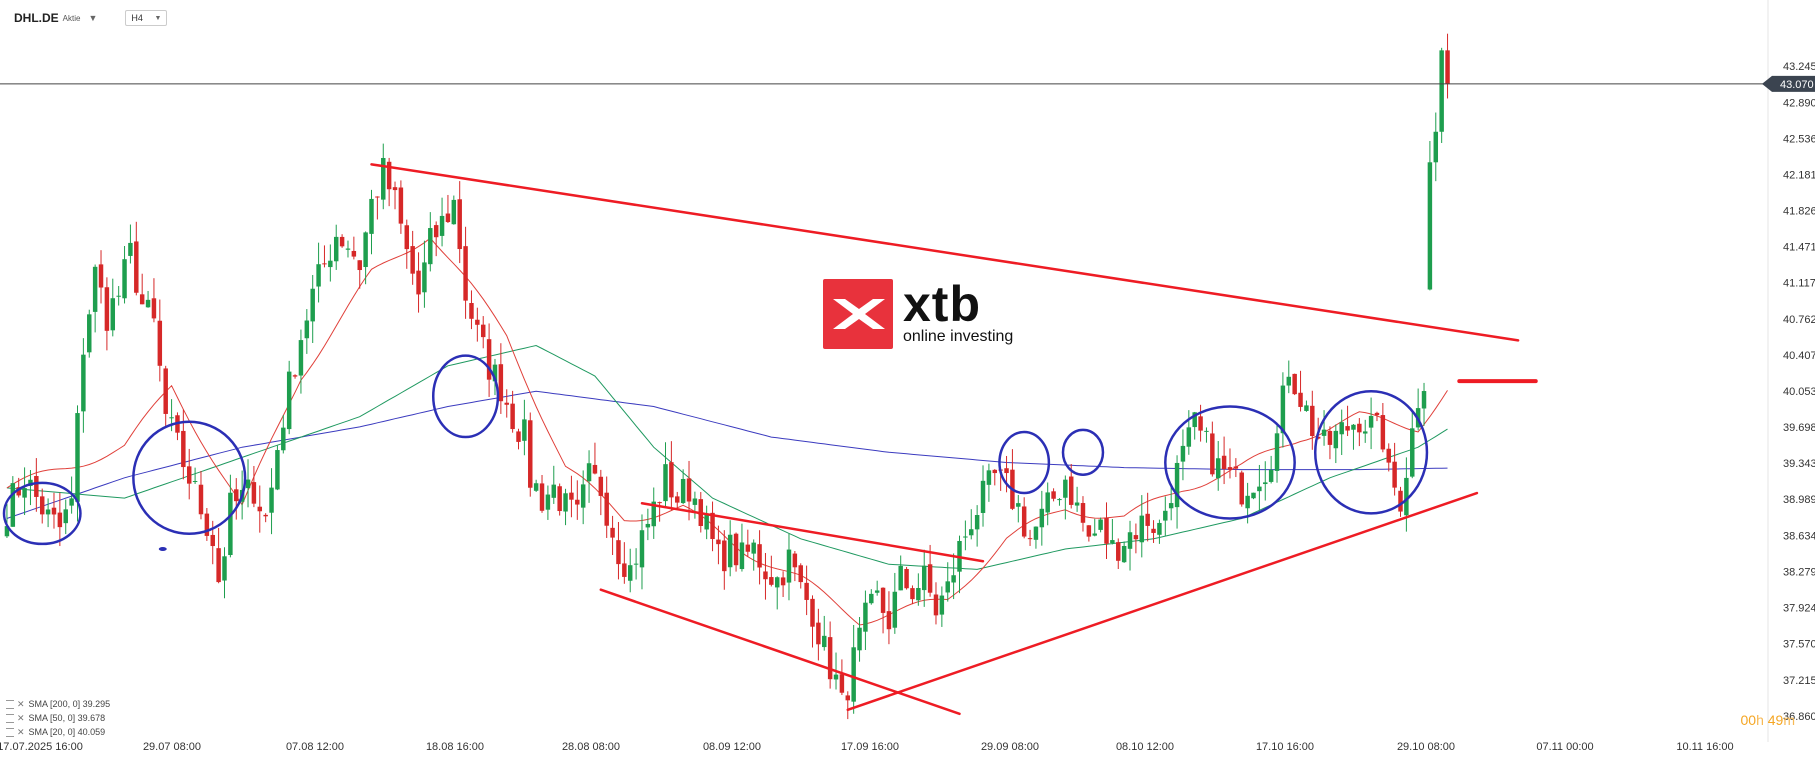  What do you see at coordinates (1799, 717) in the screenshot?
I see `y-tick-label: 36.860` at bounding box center [1799, 717].